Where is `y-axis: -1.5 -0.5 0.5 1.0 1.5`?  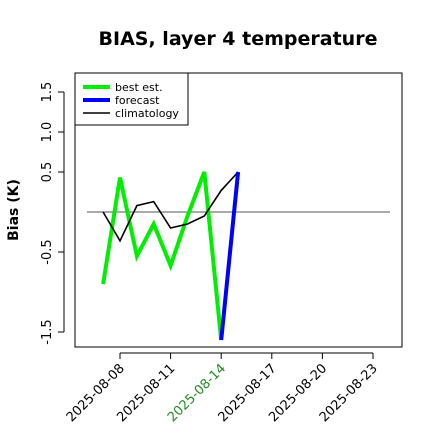 y-axis: -1.5 -0.5 0.5 1.0 1.5 is located at coordinates (52, 213).